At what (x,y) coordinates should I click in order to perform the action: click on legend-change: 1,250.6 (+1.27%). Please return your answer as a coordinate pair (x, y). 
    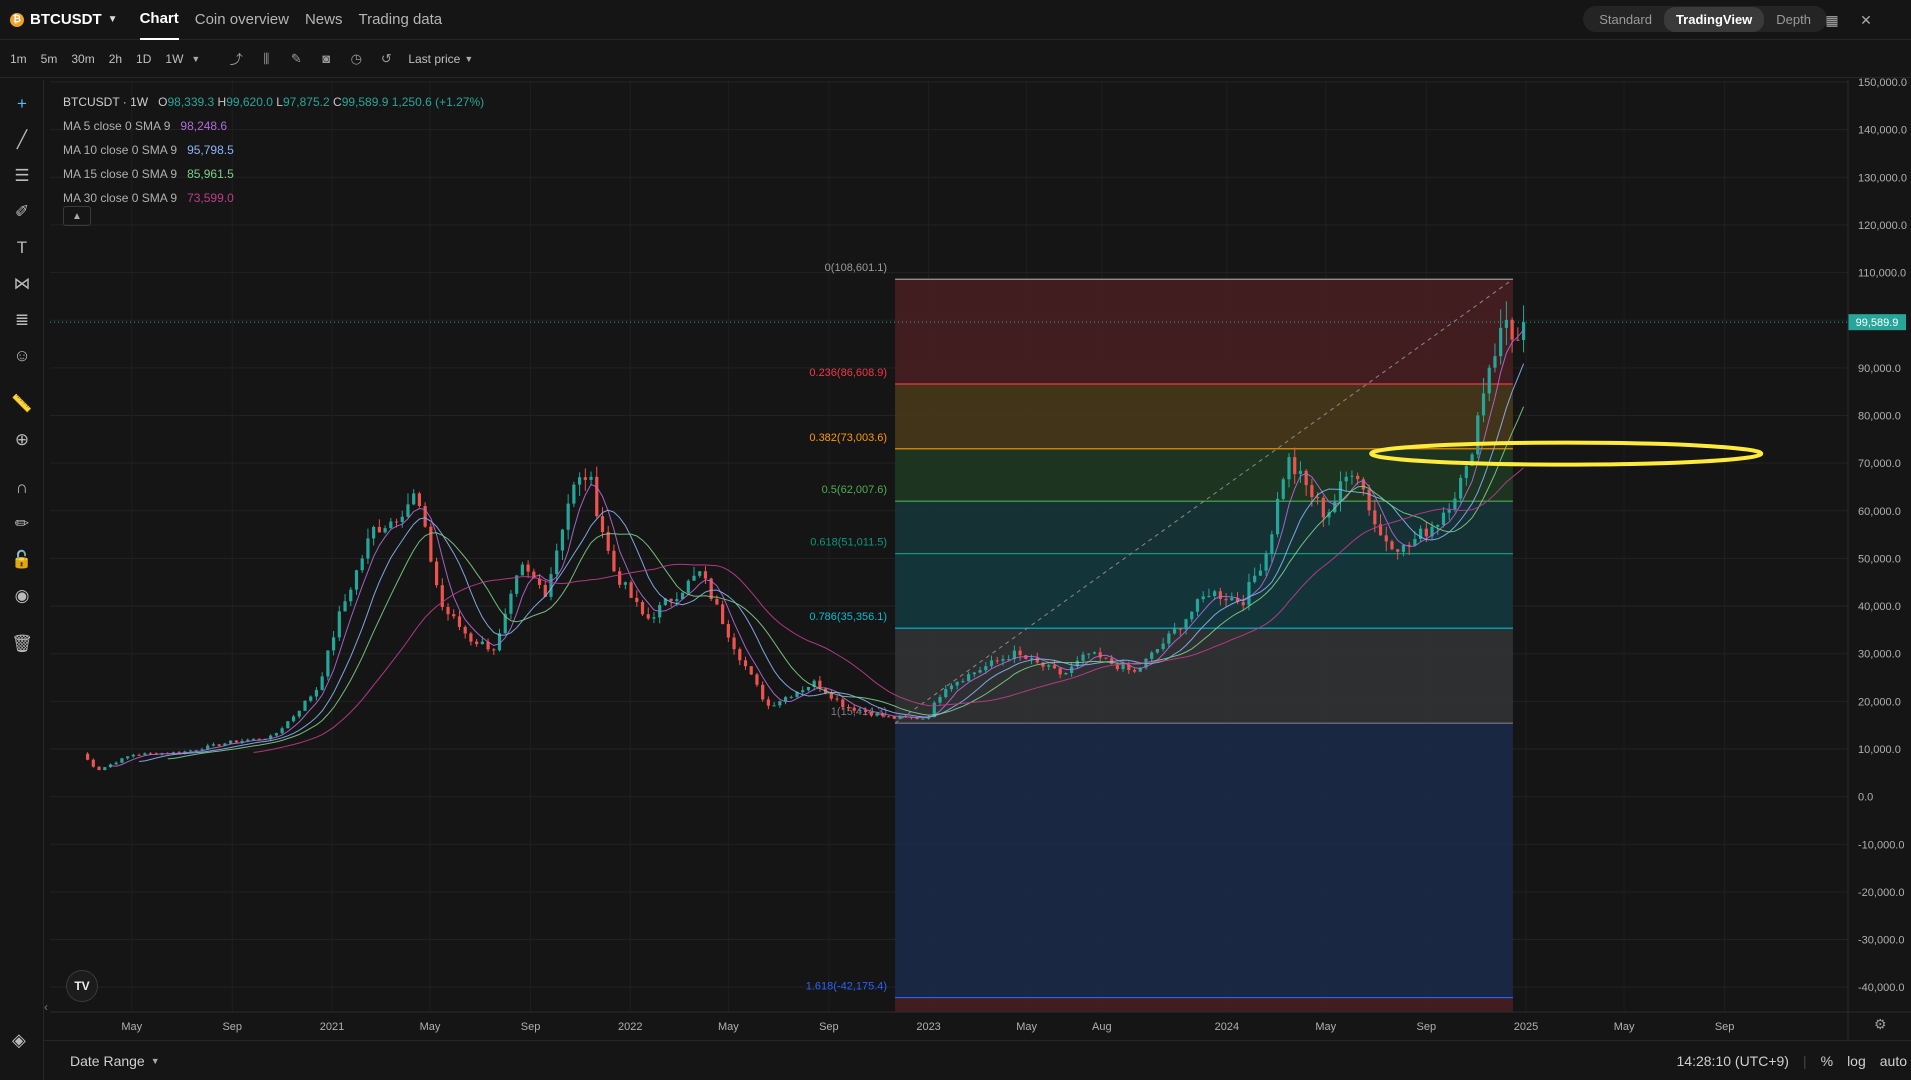
    Looking at the image, I should click on (438, 102).